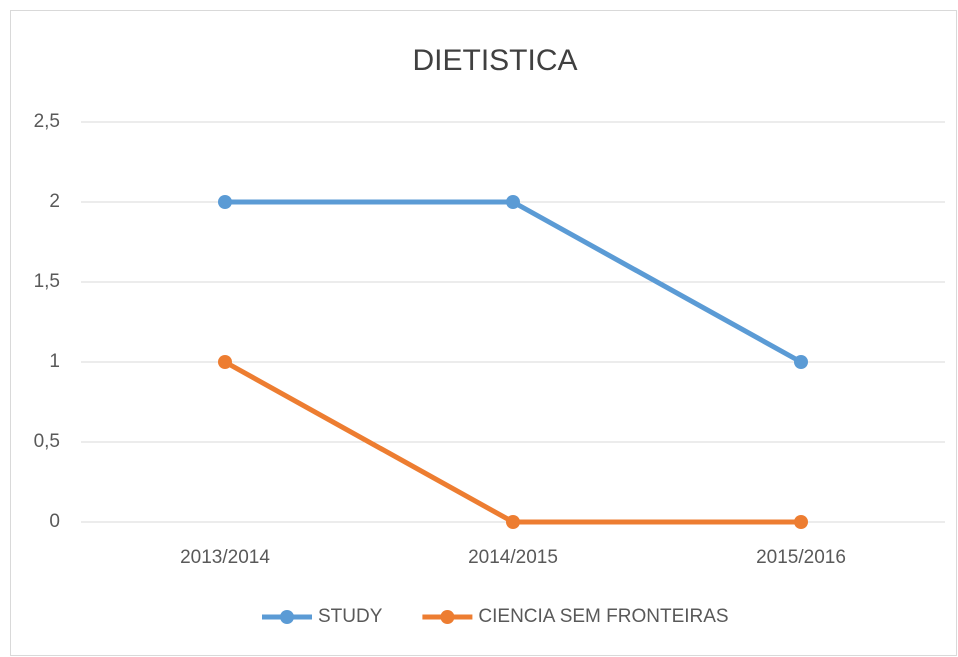  What do you see at coordinates (494, 60) in the screenshot?
I see `chart-title: DIETISTICA` at bounding box center [494, 60].